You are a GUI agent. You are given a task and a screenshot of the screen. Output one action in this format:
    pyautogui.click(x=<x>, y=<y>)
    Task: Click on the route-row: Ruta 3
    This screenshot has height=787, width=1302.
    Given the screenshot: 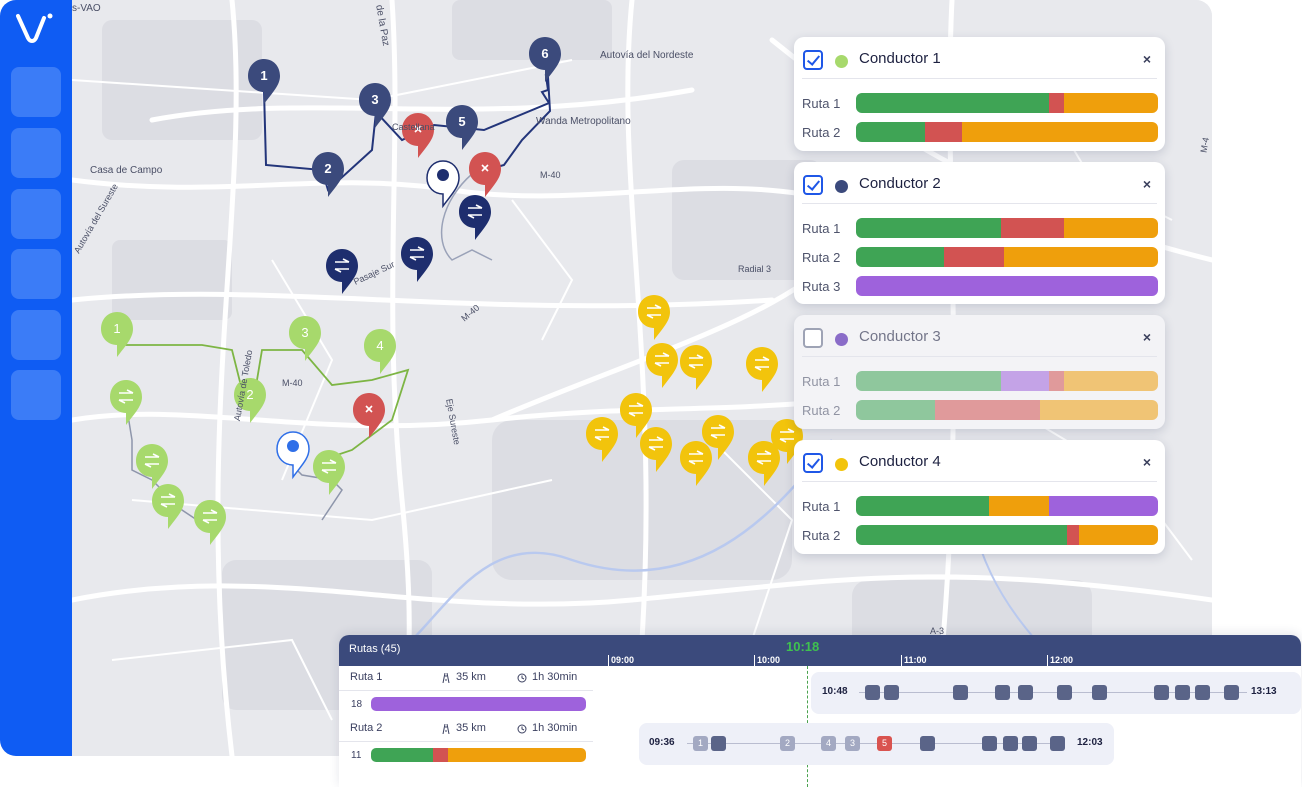 What is the action you would take?
    pyautogui.click(x=979, y=286)
    